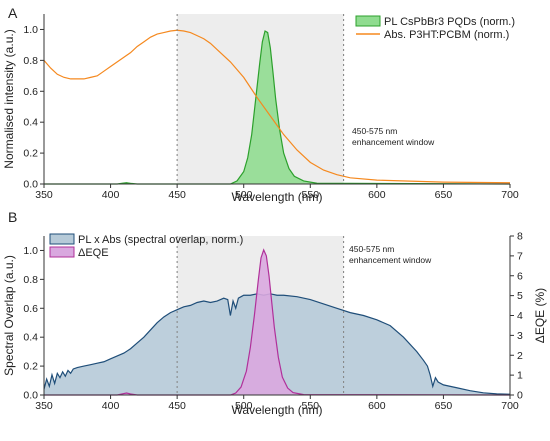  Describe the element at coordinates (540, 315) in the screenshot. I see `y2-axis-label: ΔEQE (%)` at that location.